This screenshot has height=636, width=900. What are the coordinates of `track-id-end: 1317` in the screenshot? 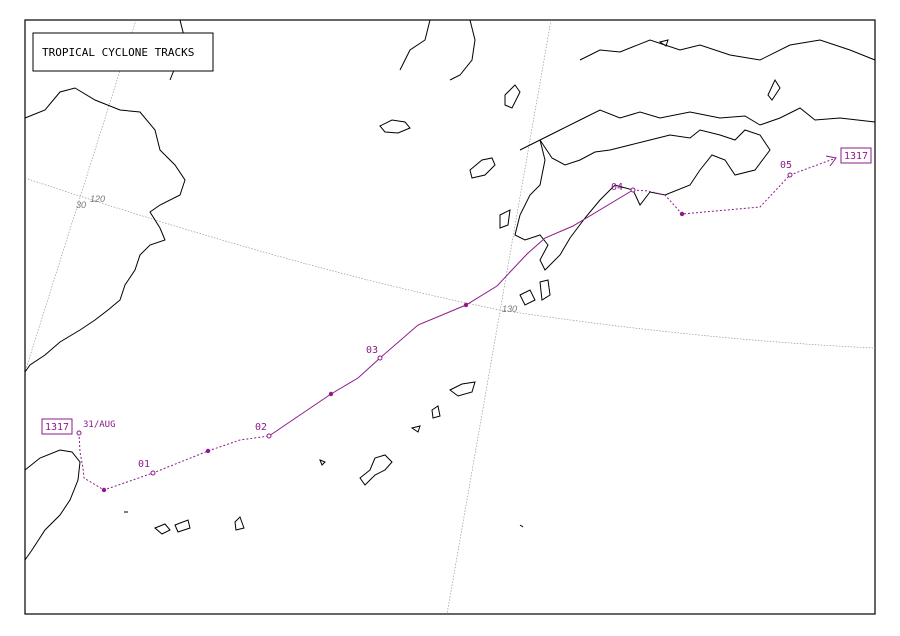 It's located at (856, 156).